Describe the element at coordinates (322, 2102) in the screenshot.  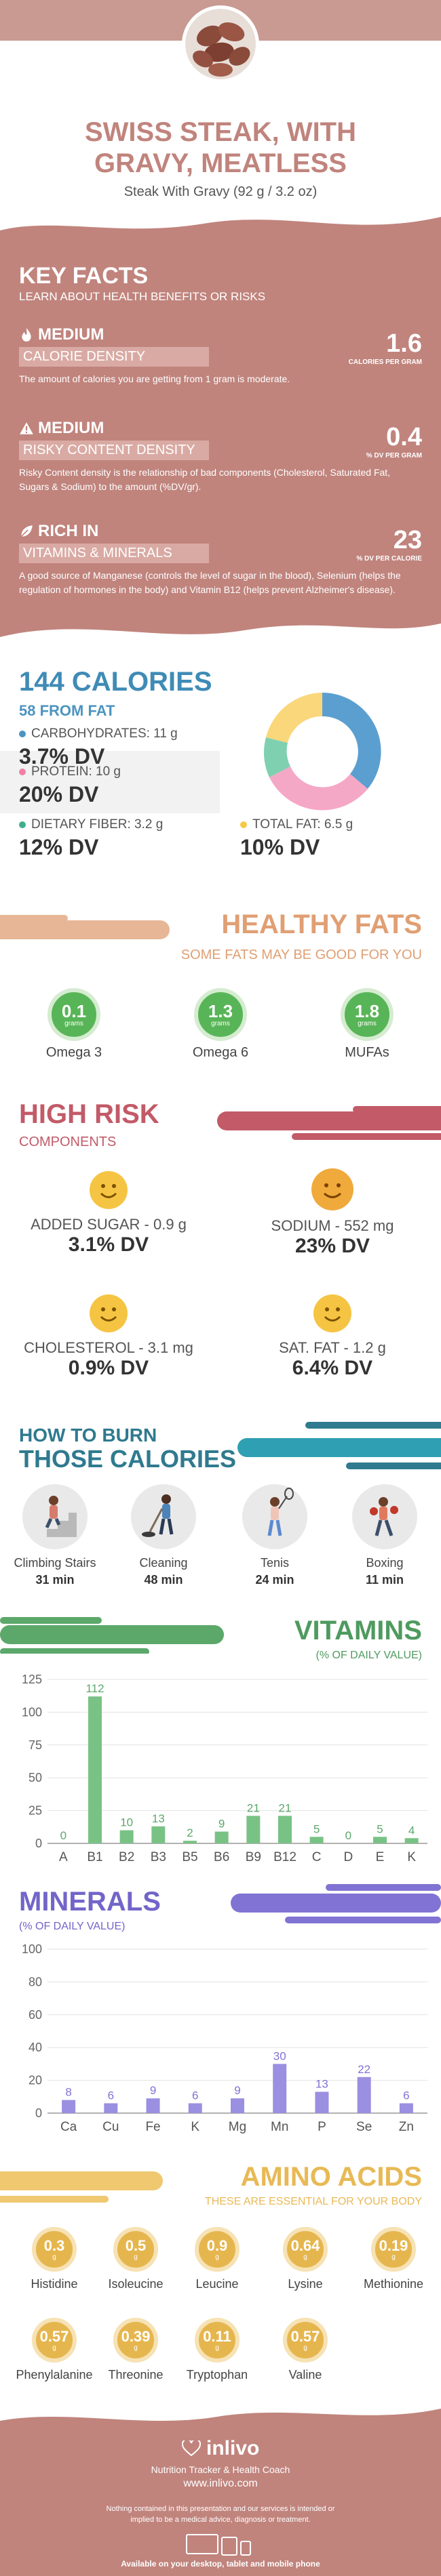
I see `mineral-bar-p` at that location.